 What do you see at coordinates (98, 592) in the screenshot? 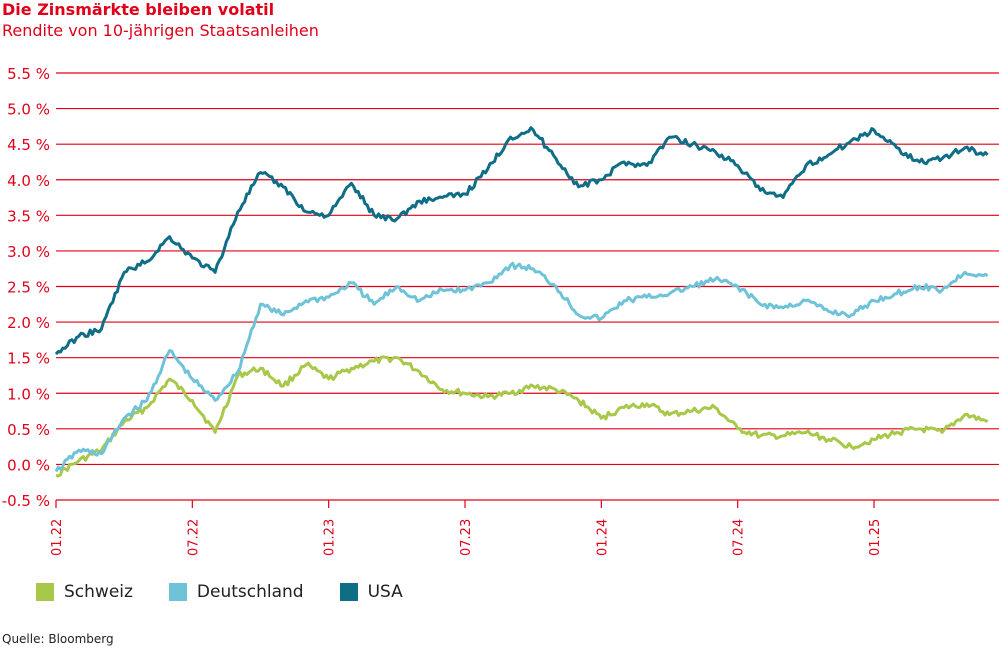
I see `legend-label-schweiz: Schweiz` at bounding box center [98, 592].